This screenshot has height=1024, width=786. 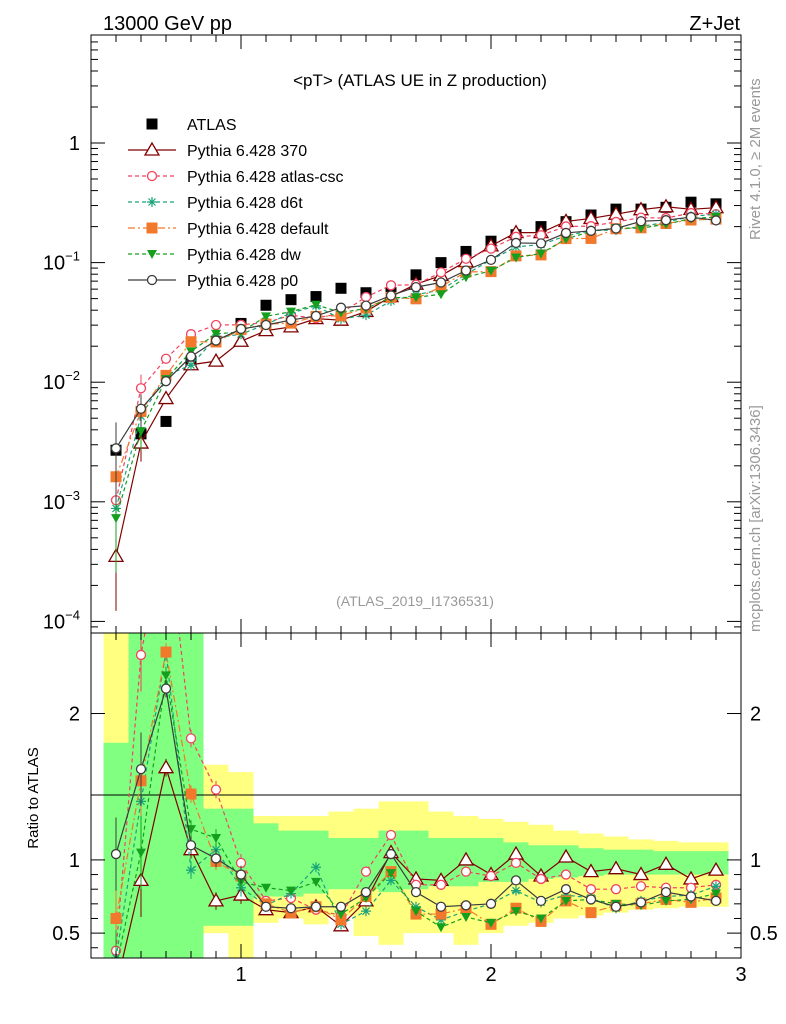 What do you see at coordinates (691, 863) in the screenshot?
I see `ratio-band-inner` at bounding box center [691, 863].